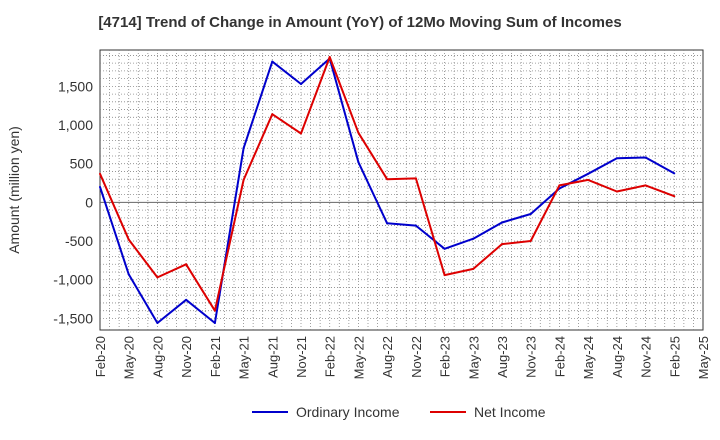 The width and height of the screenshot is (720, 440). Describe the element at coordinates (82, 164) in the screenshot. I see `y-tick-label: 500` at that location.